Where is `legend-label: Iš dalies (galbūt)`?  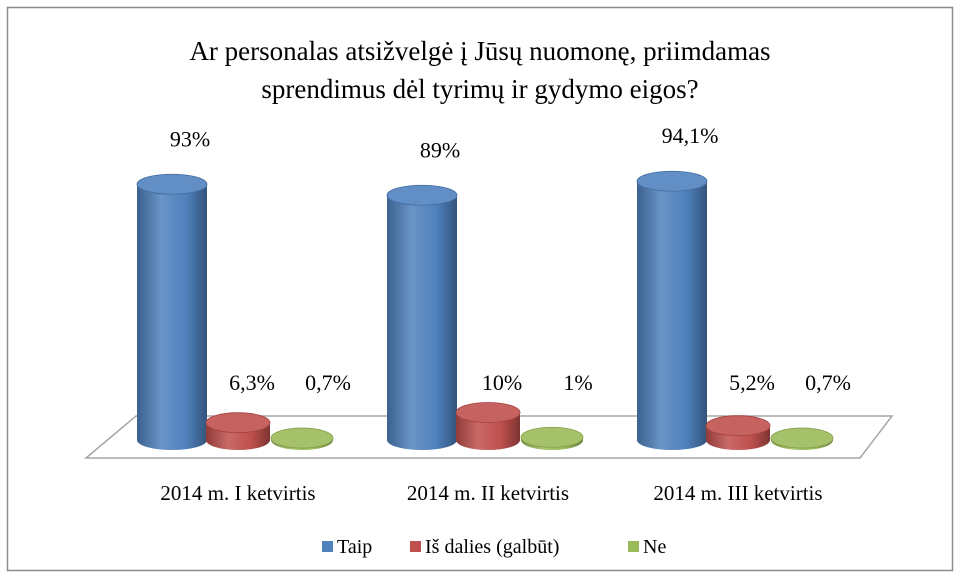 legend-label: Iš dalies (galbūt) is located at coordinates (492, 547).